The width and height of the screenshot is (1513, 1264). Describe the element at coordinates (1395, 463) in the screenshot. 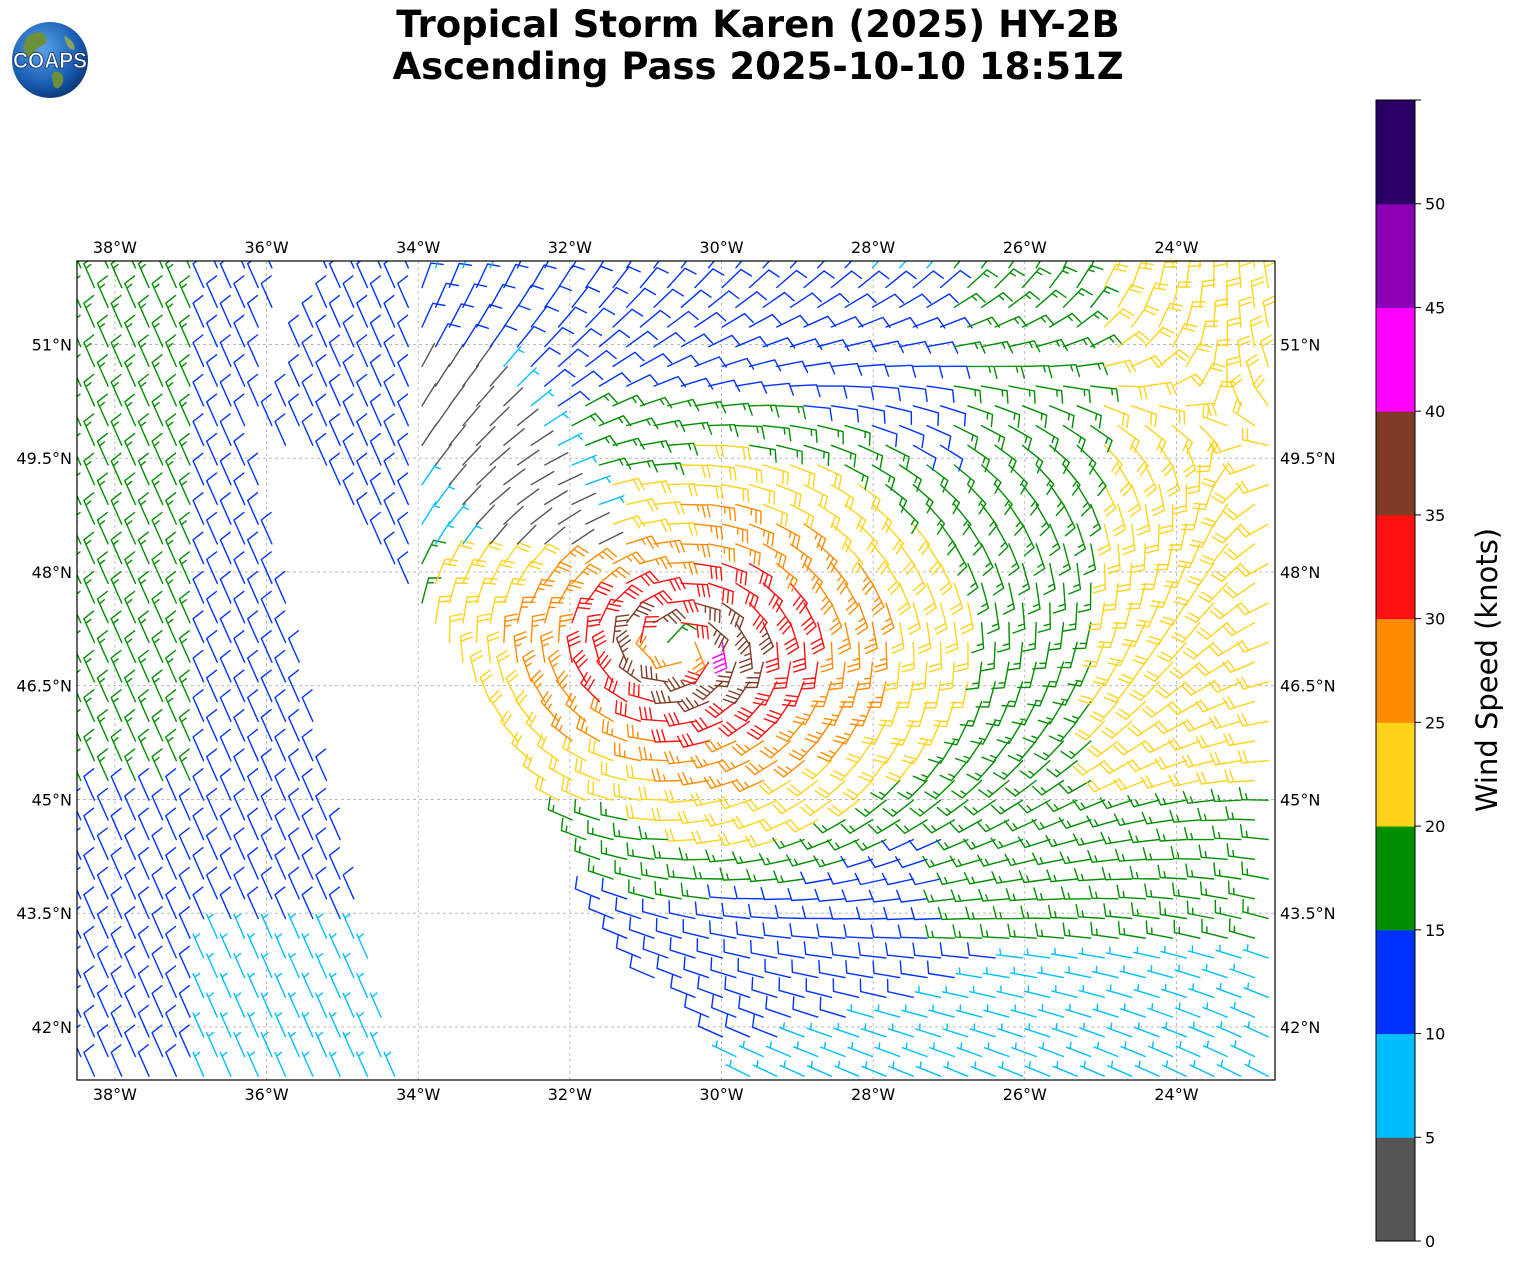

I see `colorbar-bin` at that location.